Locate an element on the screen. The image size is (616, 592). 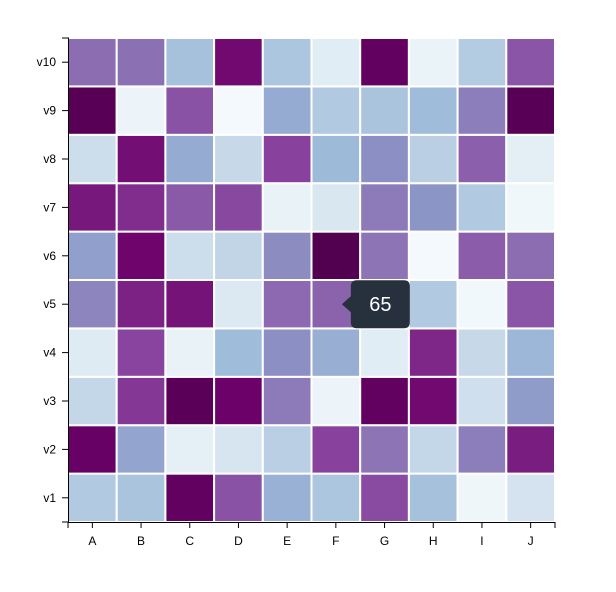
heatmap-cell-J-v2 is located at coordinates (530, 449).